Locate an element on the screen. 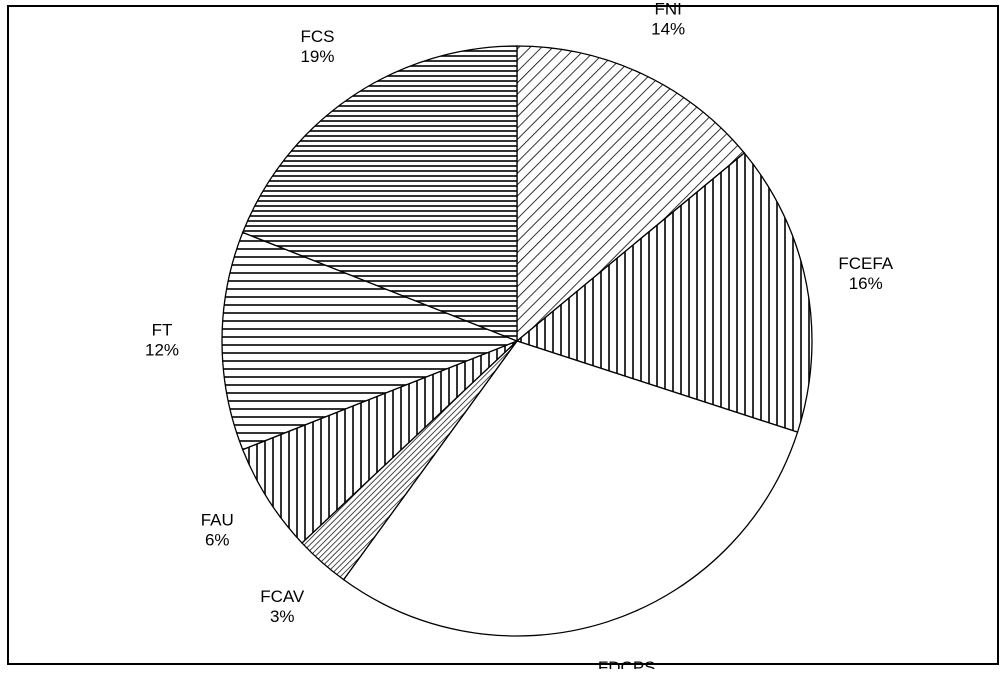 Image resolution: width=1007 pixels, height=674 pixels. slice-label-value: 12% is located at coordinates (162, 349).